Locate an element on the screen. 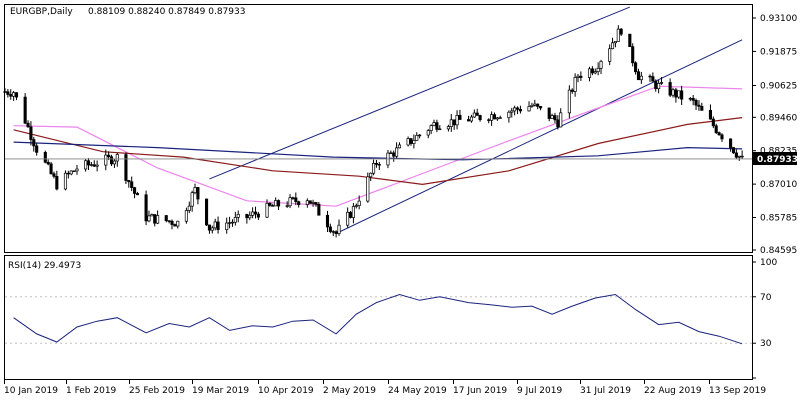 This screenshot has width=800, height=404. price-tick-label: 0.84595 is located at coordinates (778, 251).